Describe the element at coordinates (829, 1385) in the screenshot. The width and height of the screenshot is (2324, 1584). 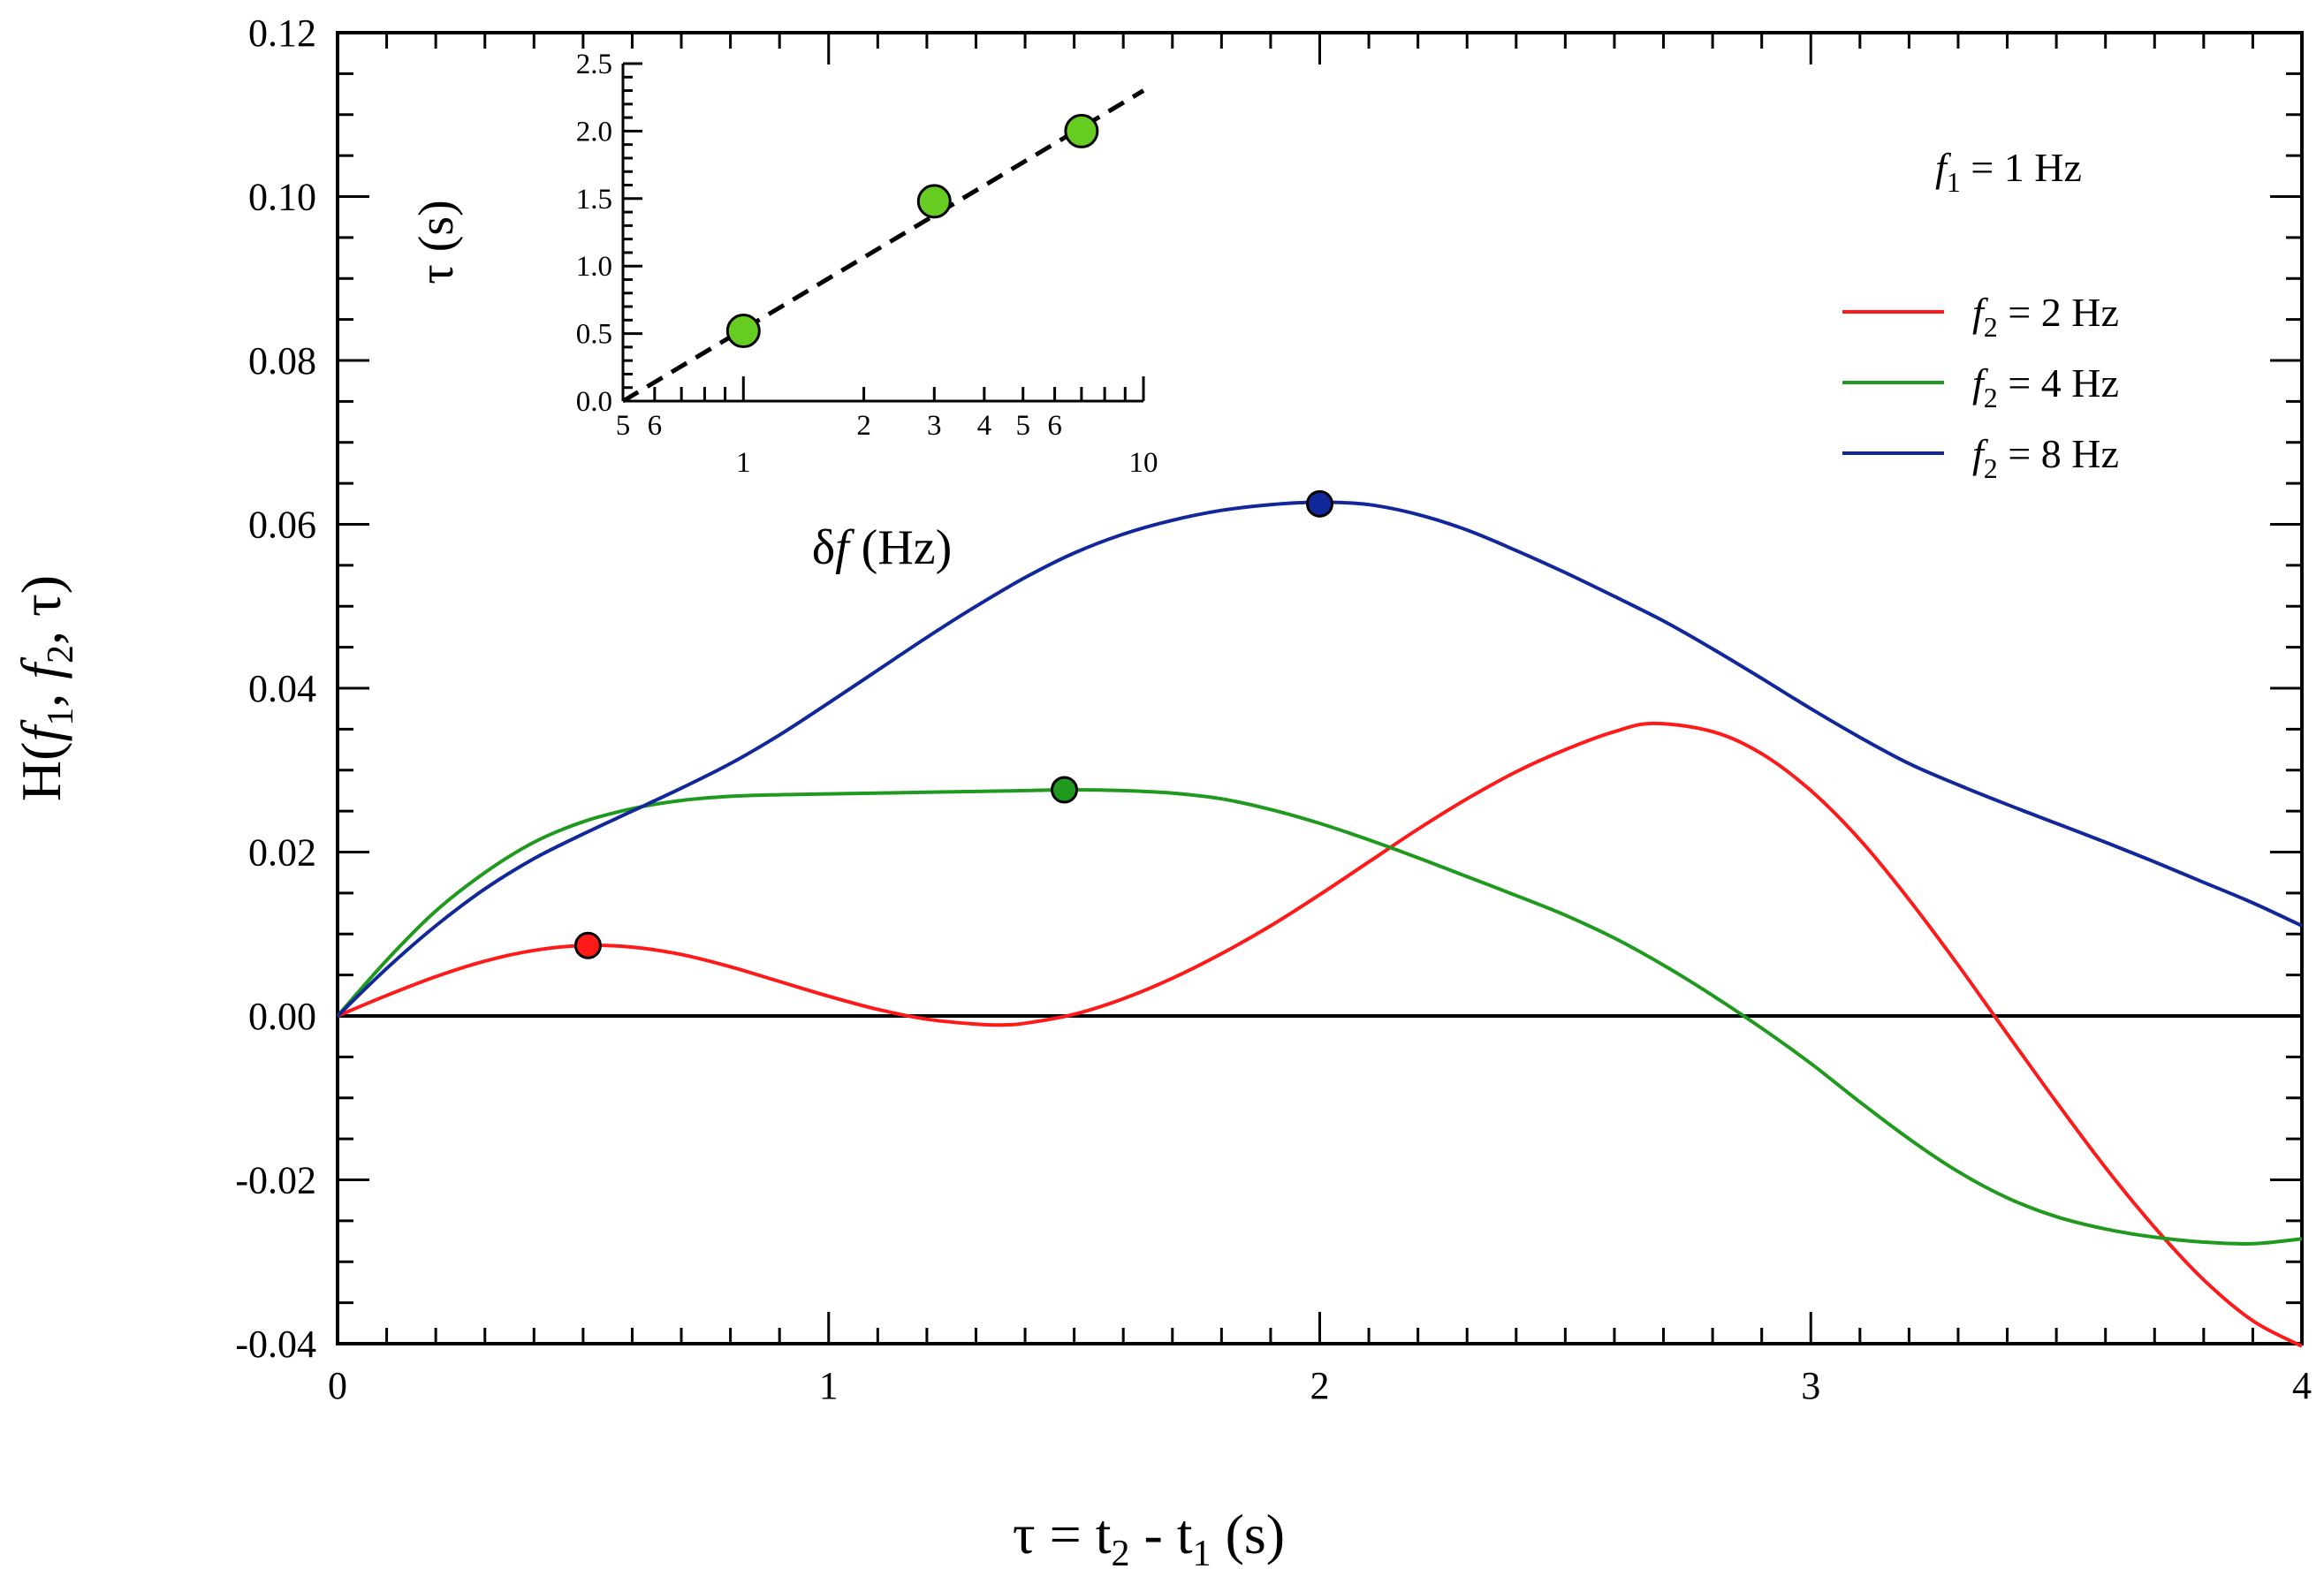
I see `x-tick-label: 1` at that location.